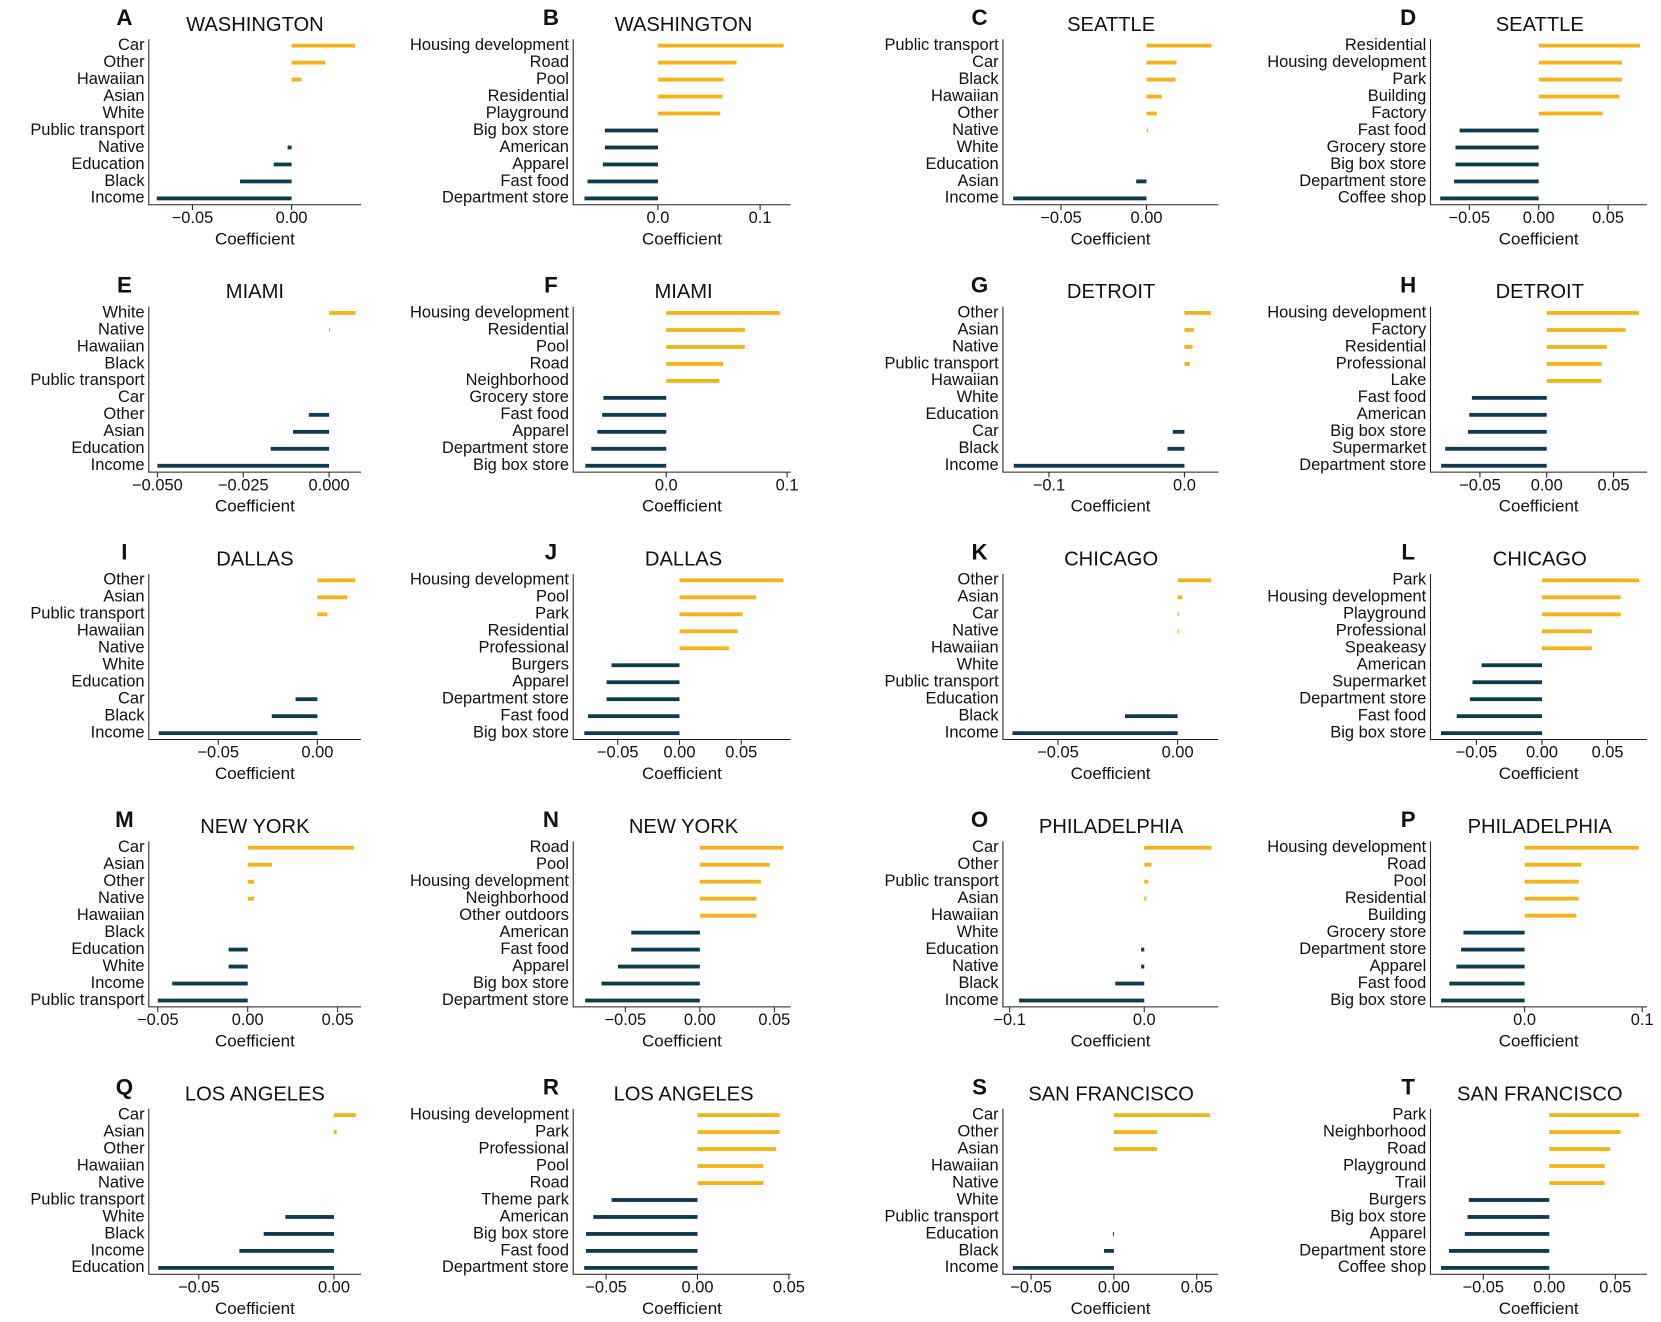 The width and height of the screenshot is (1661, 1322). What do you see at coordinates (979, 113) in the screenshot?
I see `y-tick-label: Other` at bounding box center [979, 113].